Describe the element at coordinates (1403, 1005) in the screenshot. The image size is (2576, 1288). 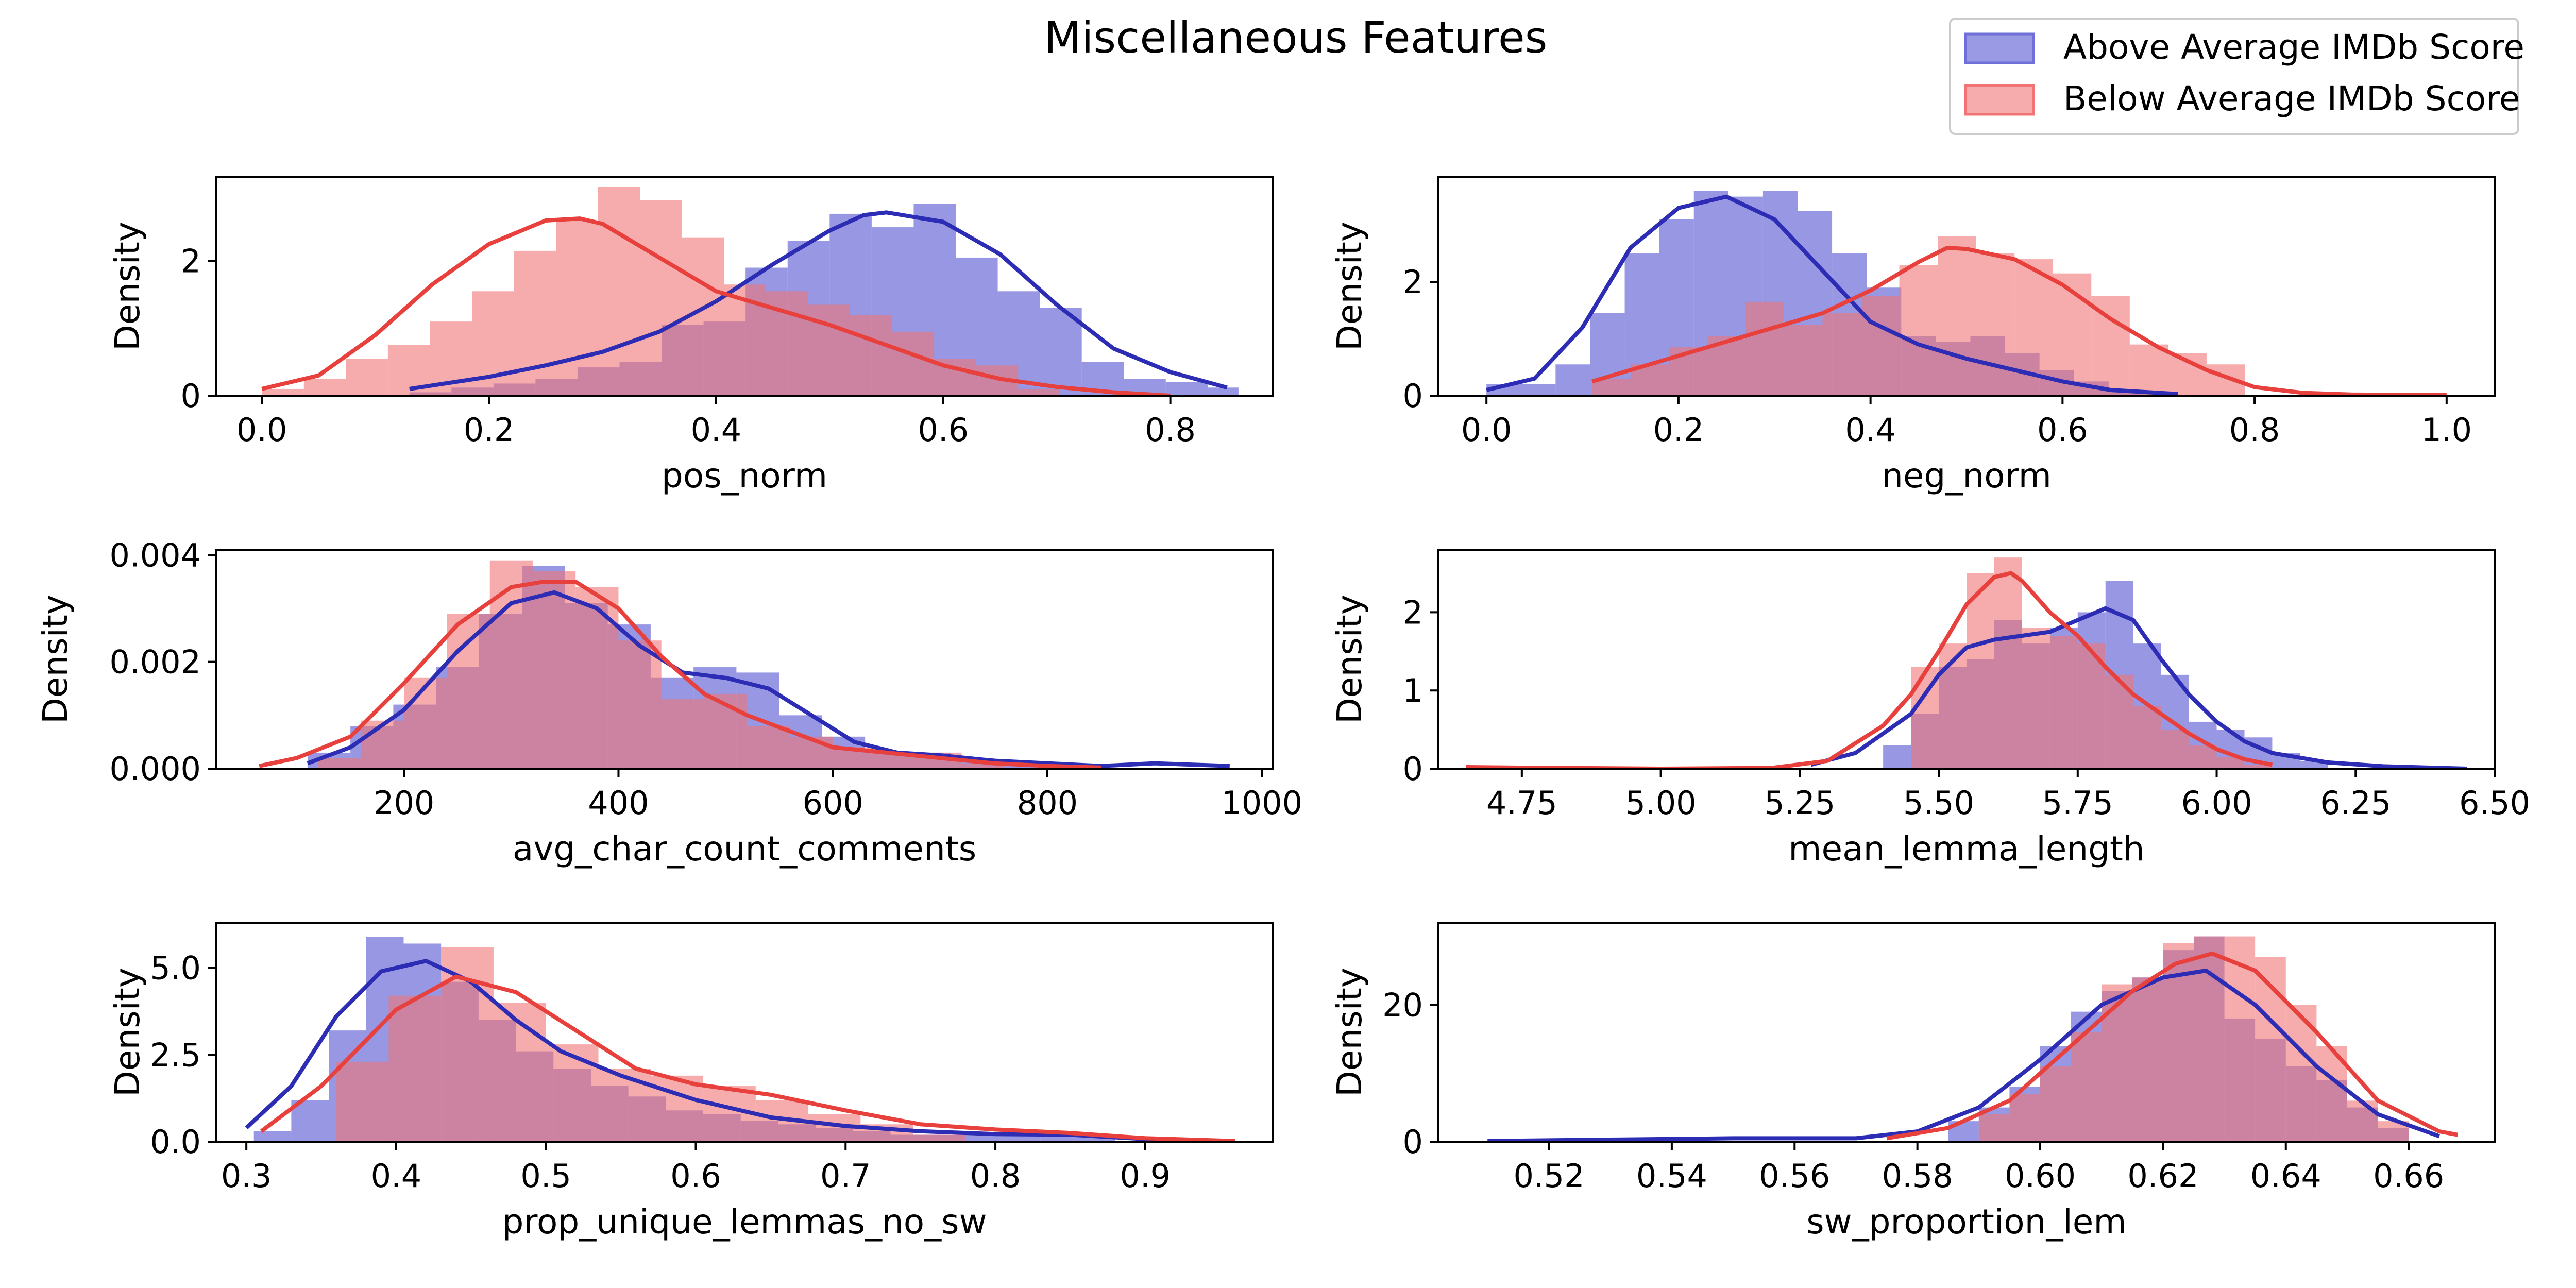
I see `y-tick-label: 20` at that location.